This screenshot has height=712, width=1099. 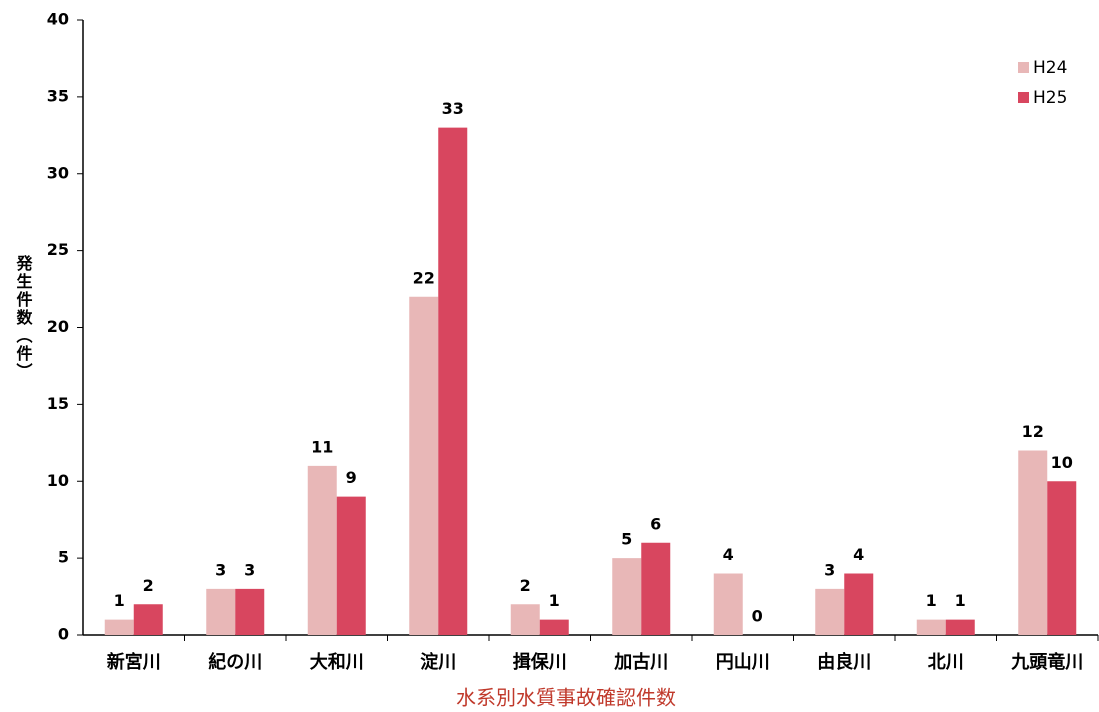 What do you see at coordinates (540, 662) in the screenshot?
I see `x-tick-label: 揖保川` at bounding box center [540, 662].